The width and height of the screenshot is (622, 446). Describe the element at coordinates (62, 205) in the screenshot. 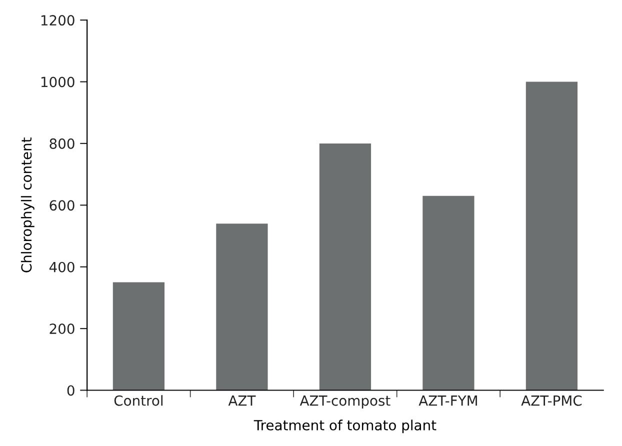

I see `y-tick-label: 600` at that location.